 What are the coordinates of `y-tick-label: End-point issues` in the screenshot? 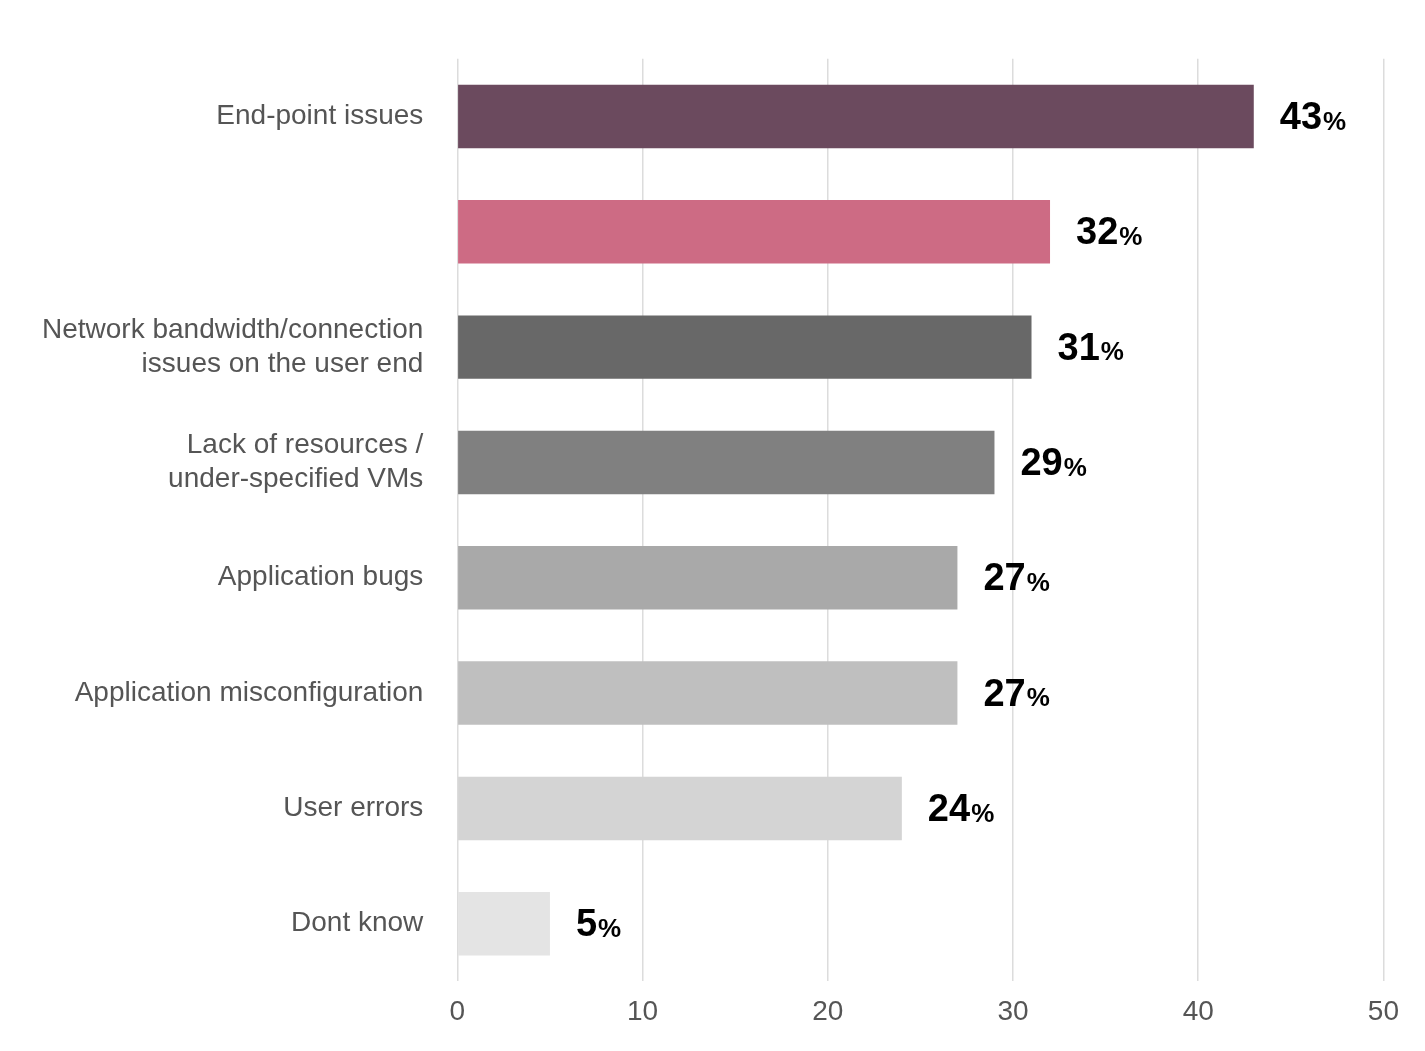 It's located at (320, 115).